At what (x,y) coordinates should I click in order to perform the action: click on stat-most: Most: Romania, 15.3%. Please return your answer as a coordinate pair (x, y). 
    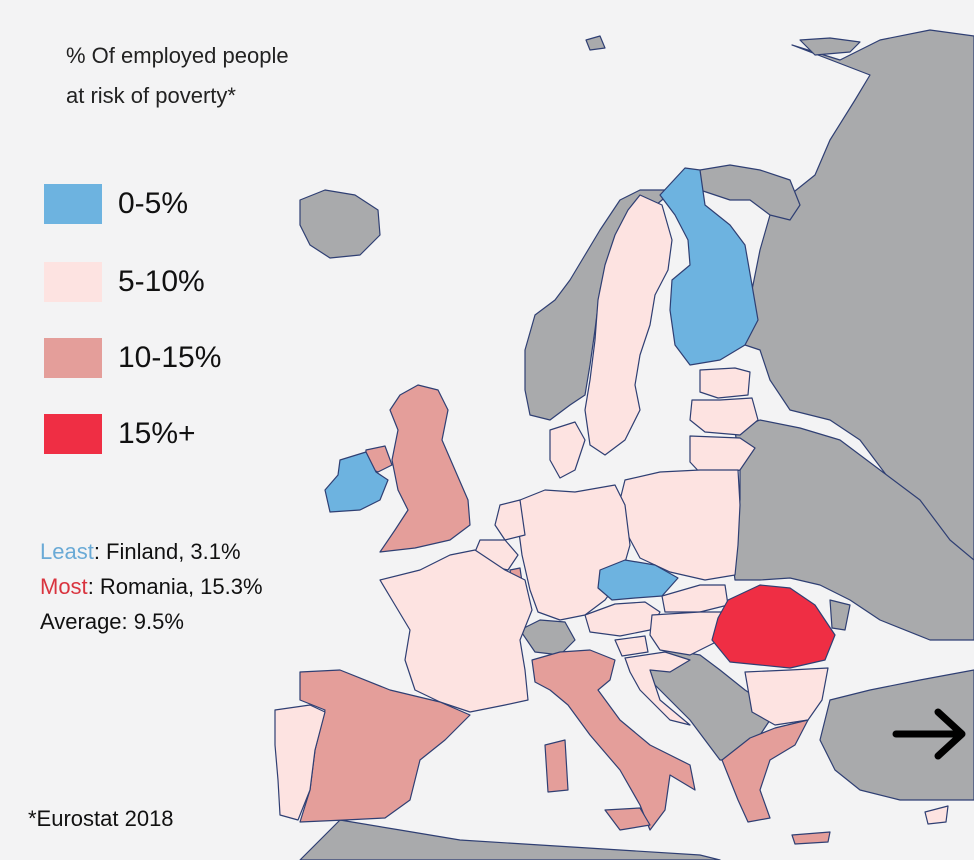
    Looking at the image, I should click on (151, 586).